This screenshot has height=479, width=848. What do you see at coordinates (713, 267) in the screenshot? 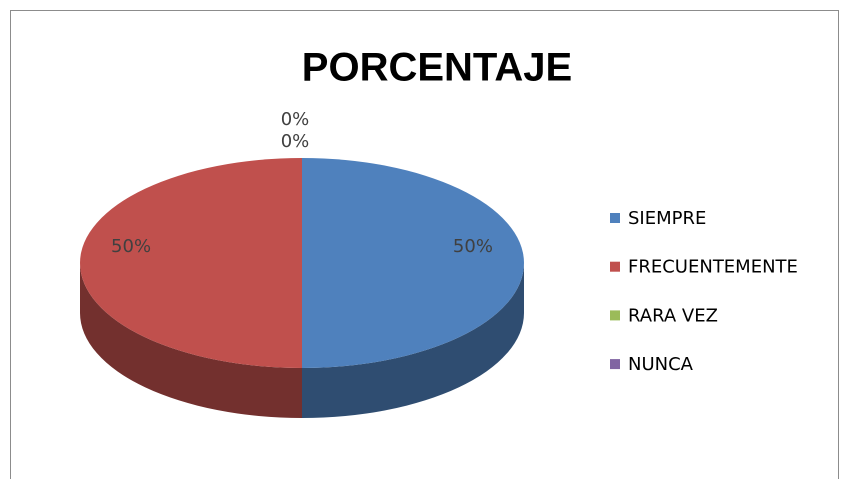
I see `legend-label: FRECUENTEMENTE` at bounding box center [713, 267].